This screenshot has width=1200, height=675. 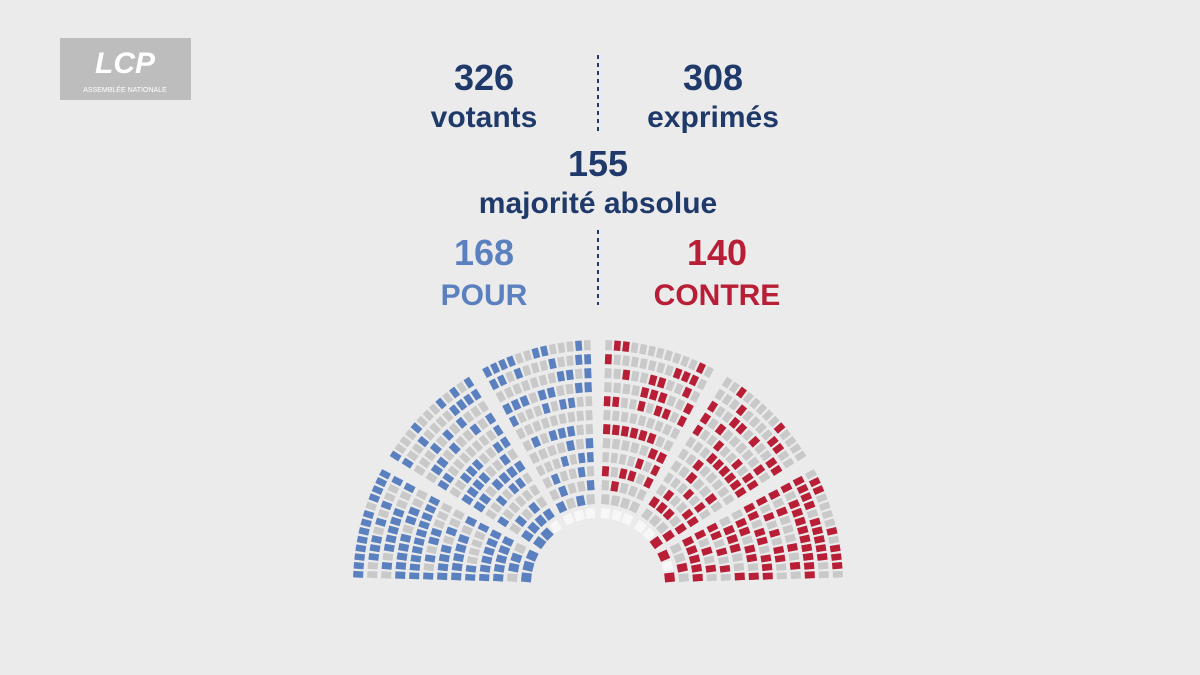 What do you see at coordinates (484, 77) in the screenshot?
I see `votants-count: 326` at bounding box center [484, 77].